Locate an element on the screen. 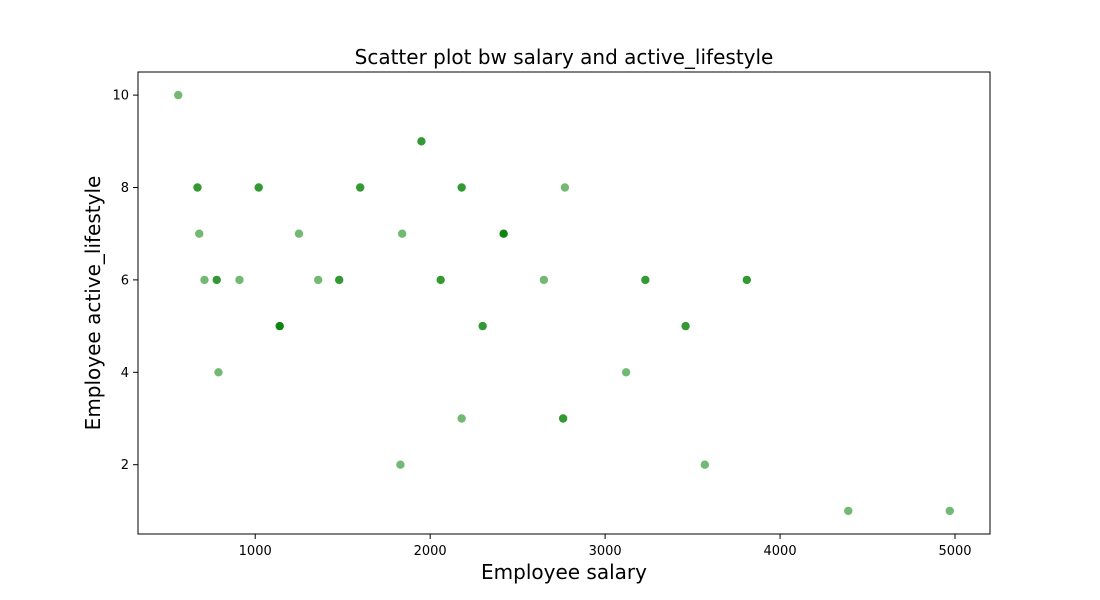  y-tick-label: 8 is located at coordinates (125, 188).